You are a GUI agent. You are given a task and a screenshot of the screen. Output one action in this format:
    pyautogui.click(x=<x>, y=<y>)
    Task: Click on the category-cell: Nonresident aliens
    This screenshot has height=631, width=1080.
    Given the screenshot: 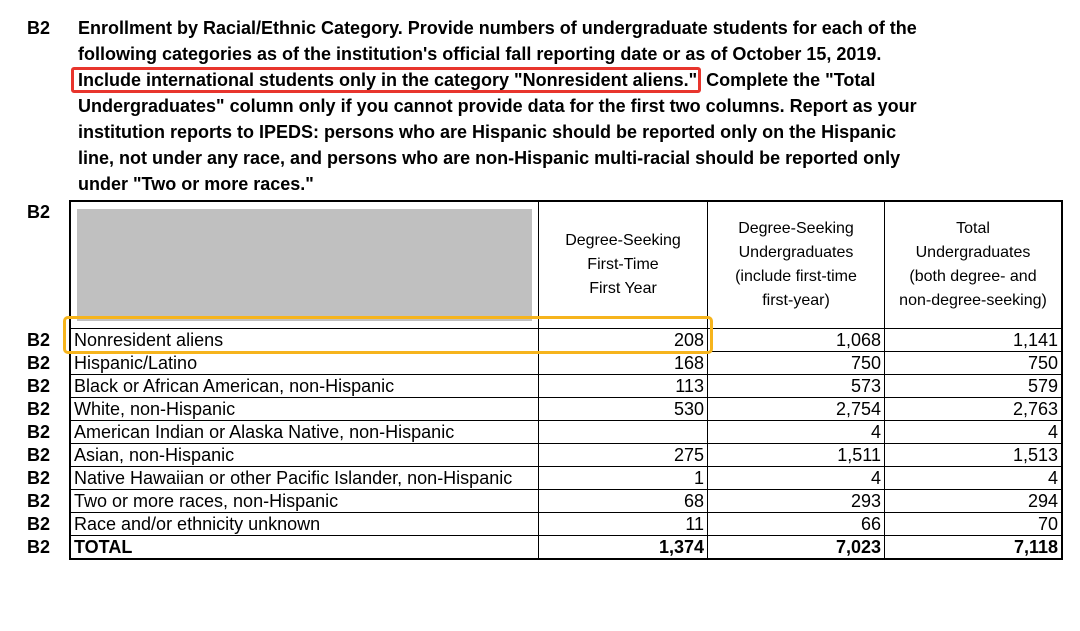 What is the action you would take?
    pyautogui.click(x=304, y=340)
    